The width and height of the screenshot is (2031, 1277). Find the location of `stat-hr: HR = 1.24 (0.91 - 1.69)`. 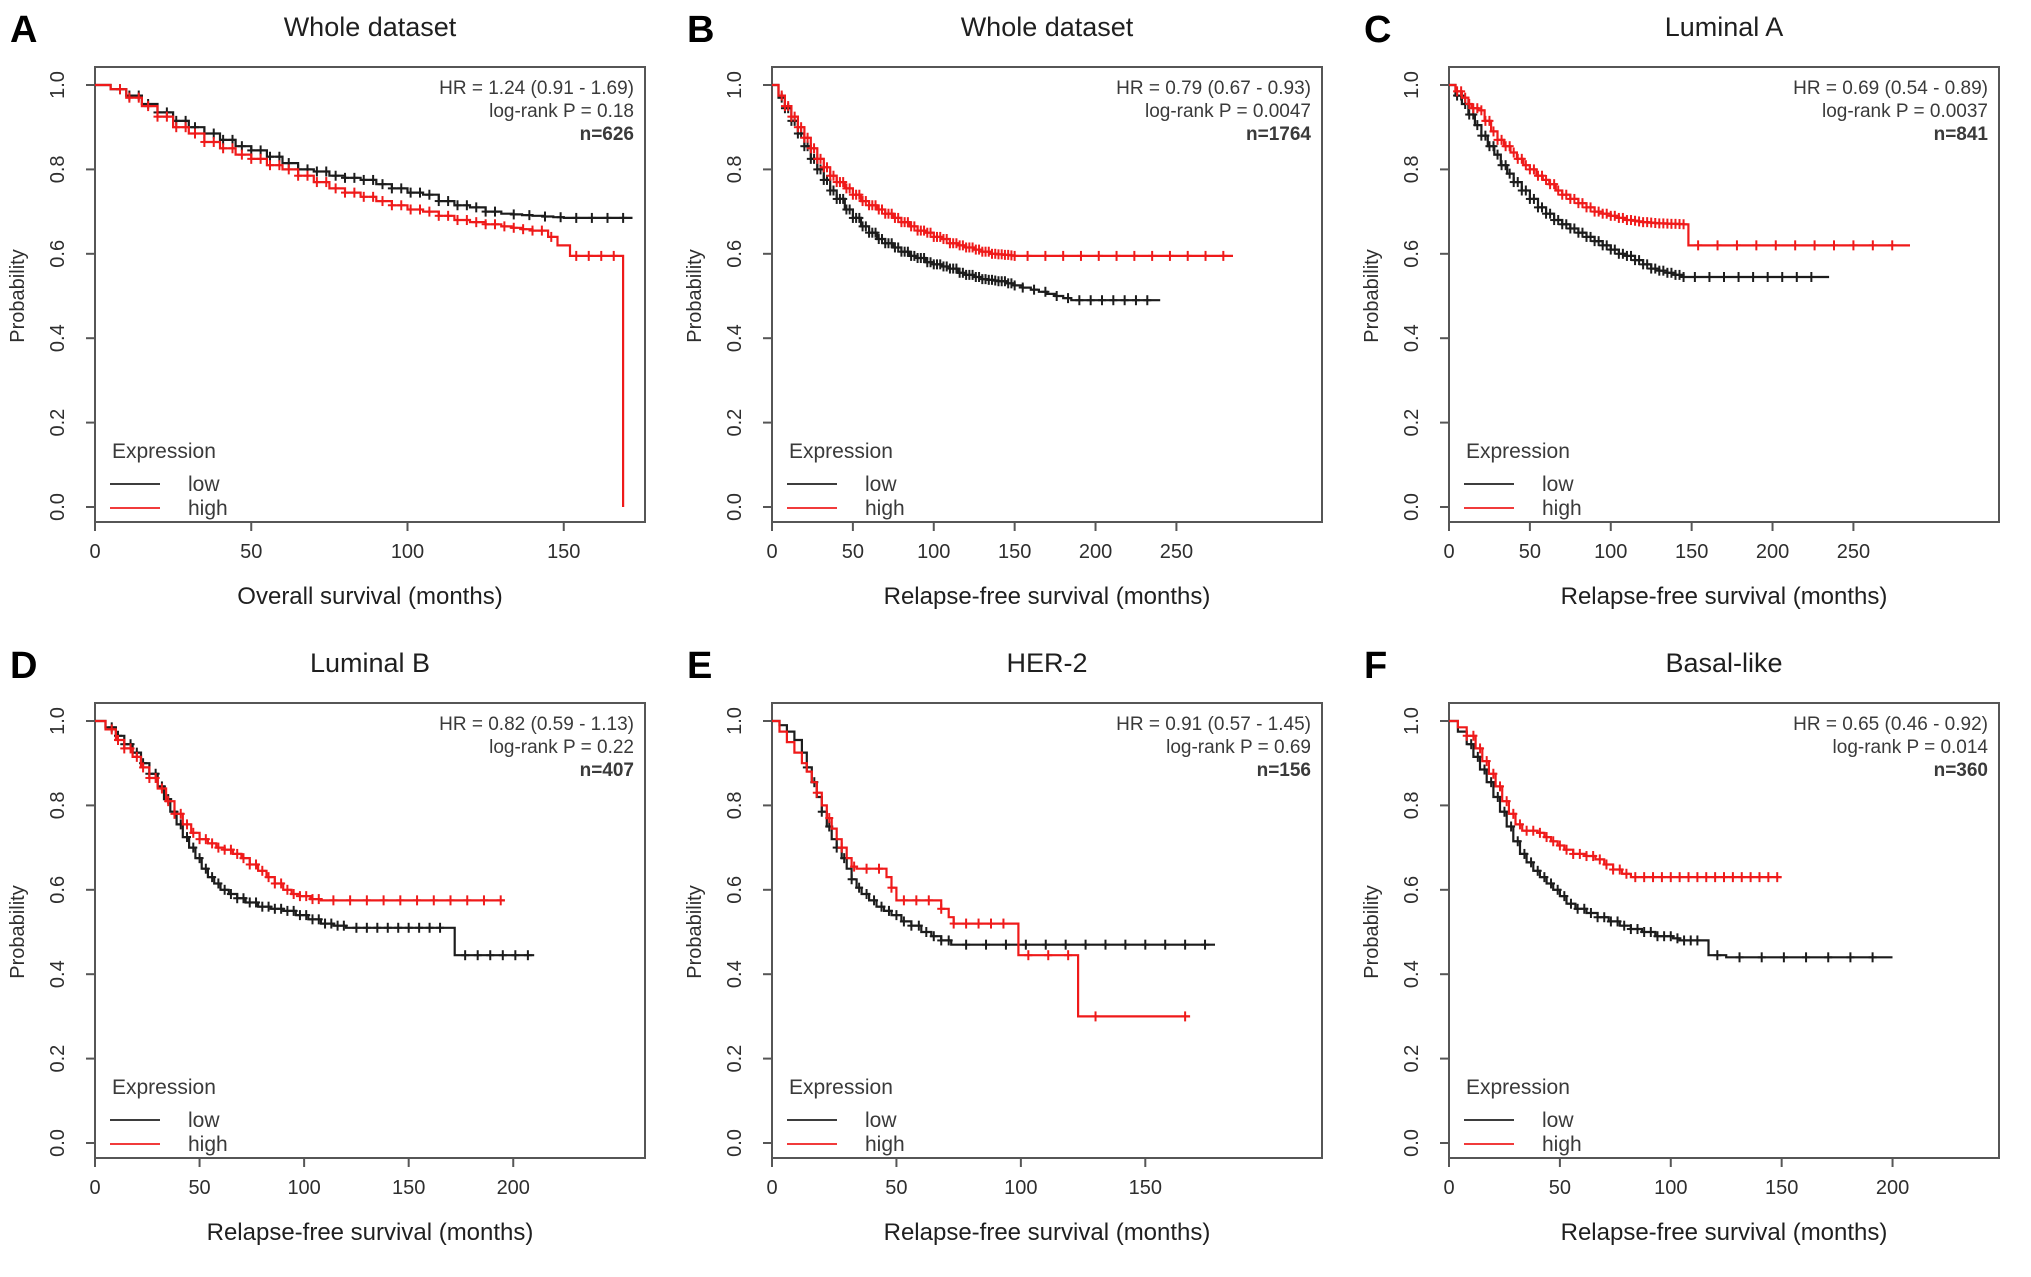

stat-hr: HR = 1.24 (0.91 - 1.69) is located at coordinates (536, 88).